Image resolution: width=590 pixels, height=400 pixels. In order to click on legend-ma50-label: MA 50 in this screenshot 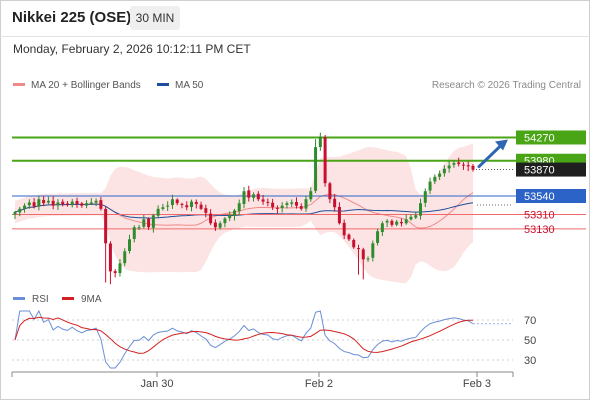, I will do `click(189, 85)`.